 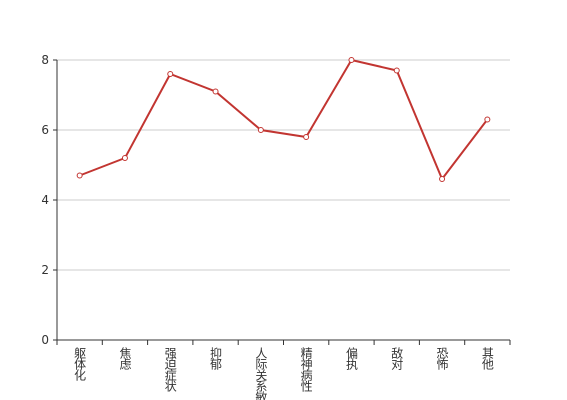 I want to click on y-tick-label: 8, so click(x=45, y=60).